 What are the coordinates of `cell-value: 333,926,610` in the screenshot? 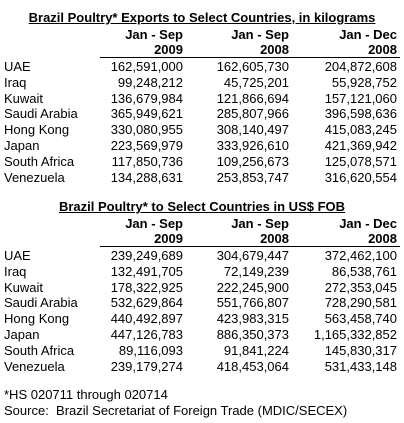 It's located at (252, 145).